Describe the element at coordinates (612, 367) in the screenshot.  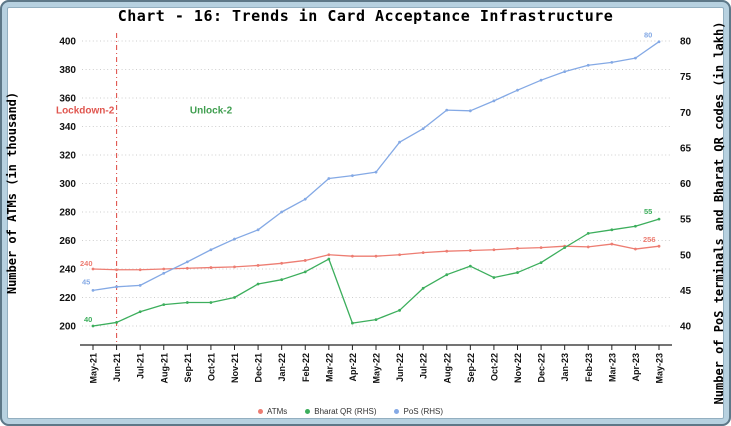
I see `x-tick-label: Mar-23` at that location.